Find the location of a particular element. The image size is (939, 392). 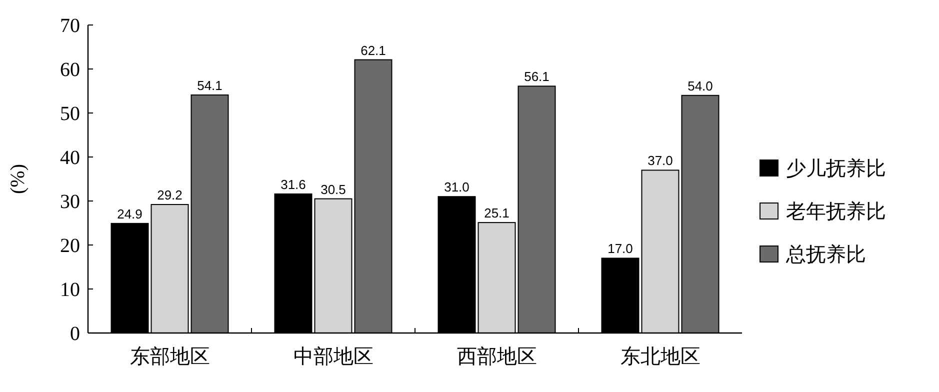

y-tick-label: 20 is located at coordinates (70, 246).